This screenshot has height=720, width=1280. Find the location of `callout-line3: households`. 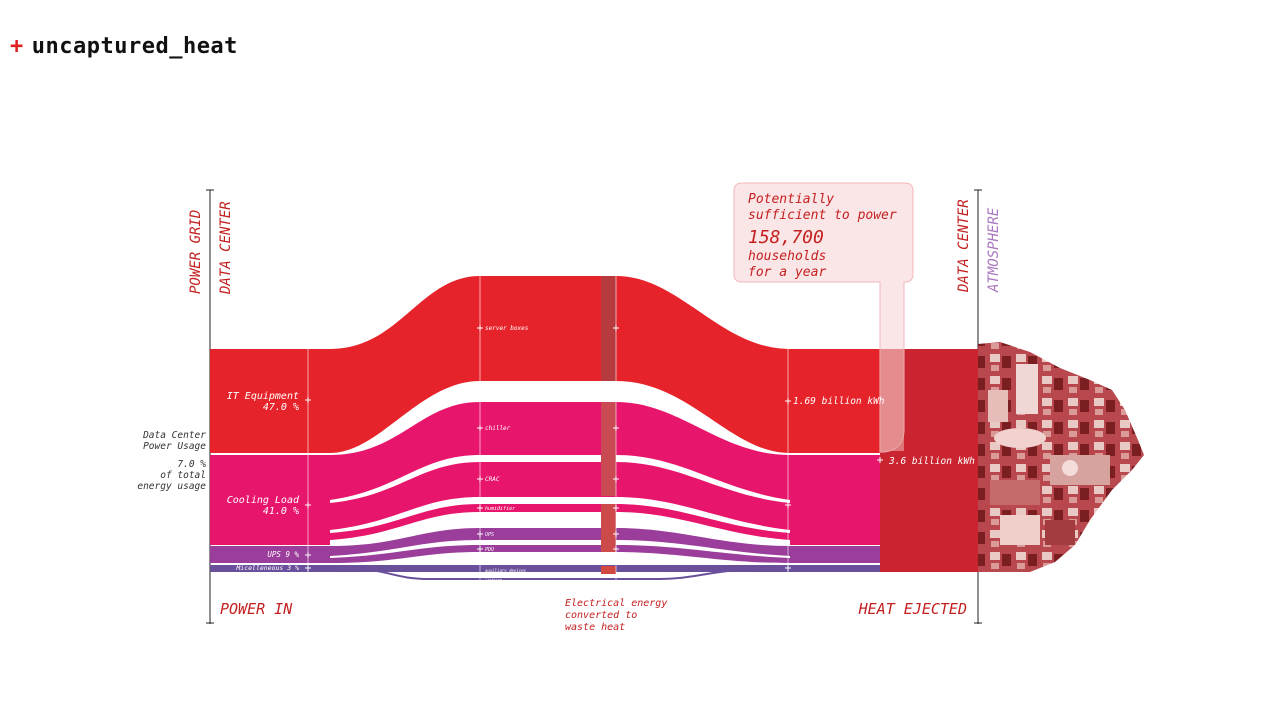

callout-line3: households is located at coordinates (787, 256).